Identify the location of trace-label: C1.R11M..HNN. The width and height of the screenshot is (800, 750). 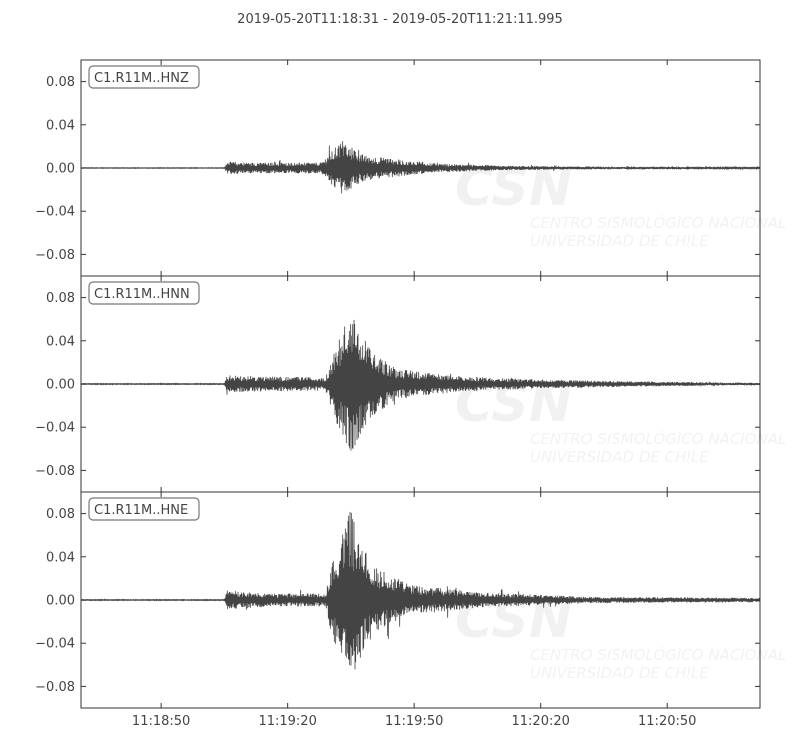
(142, 294).